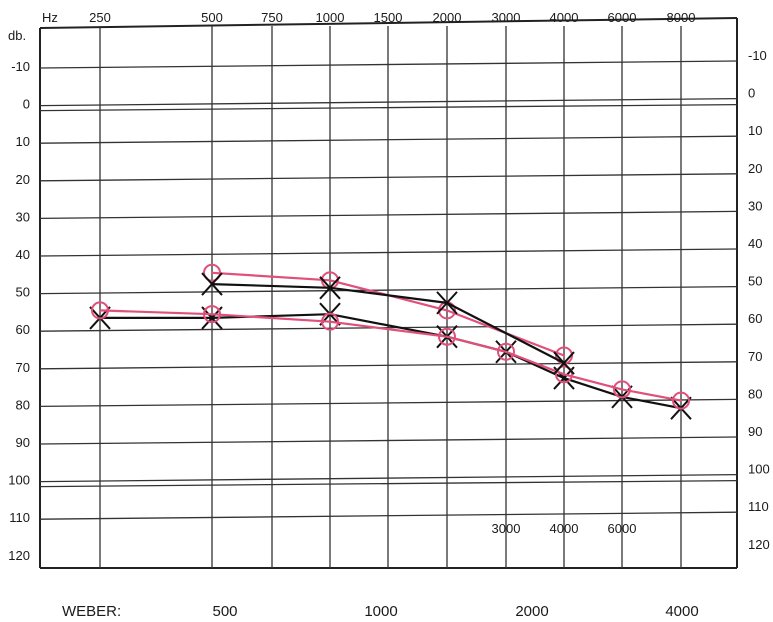 This screenshot has height=622, width=773. What do you see at coordinates (755, 243) in the screenshot?
I see `db-tick-label-right: 40` at bounding box center [755, 243].